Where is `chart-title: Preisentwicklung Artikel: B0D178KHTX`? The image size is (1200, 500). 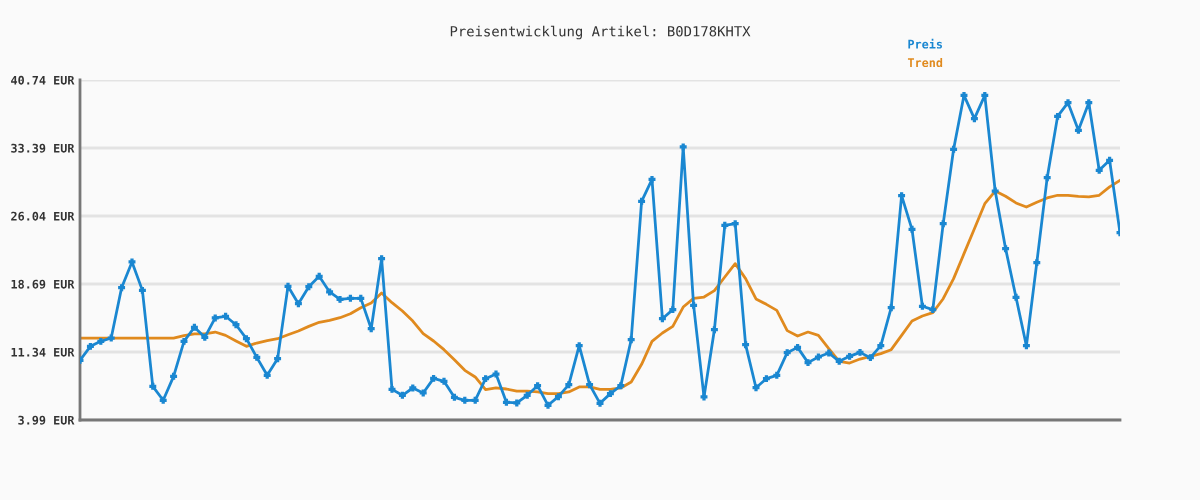
chart-title: Preisentwicklung Artikel: B0D178KHTX is located at coordinates (600, 32).